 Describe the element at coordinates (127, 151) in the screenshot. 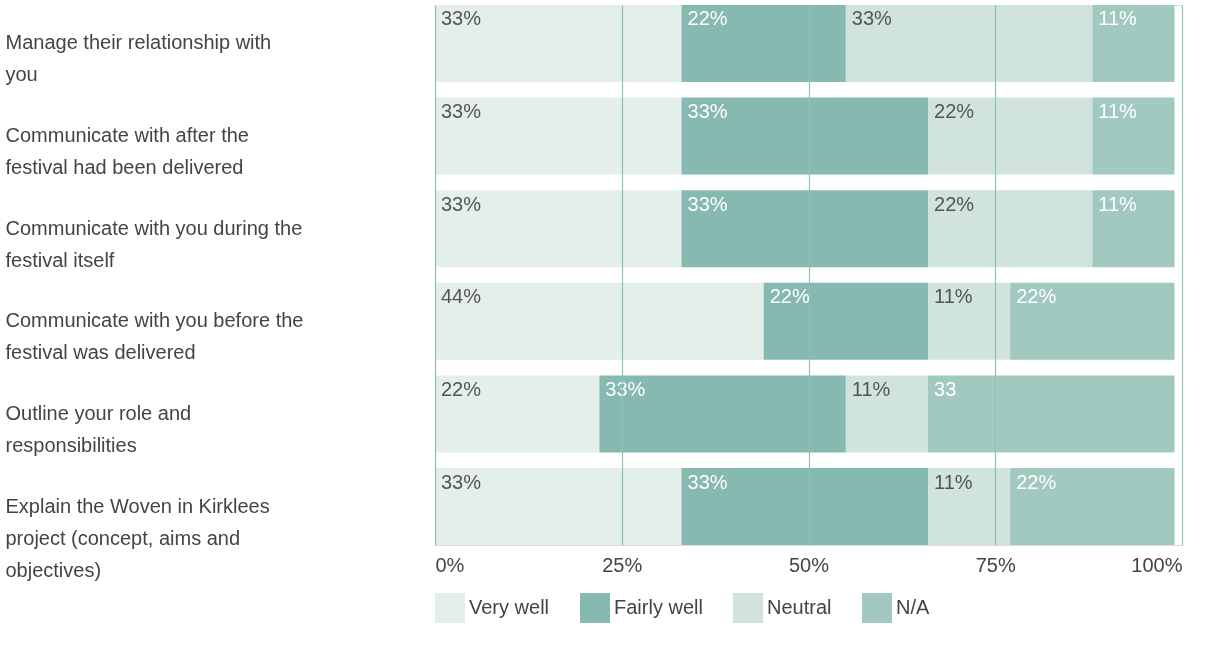

I see `y-tick-label: Communicate with after the festival had been delivered` at that location.